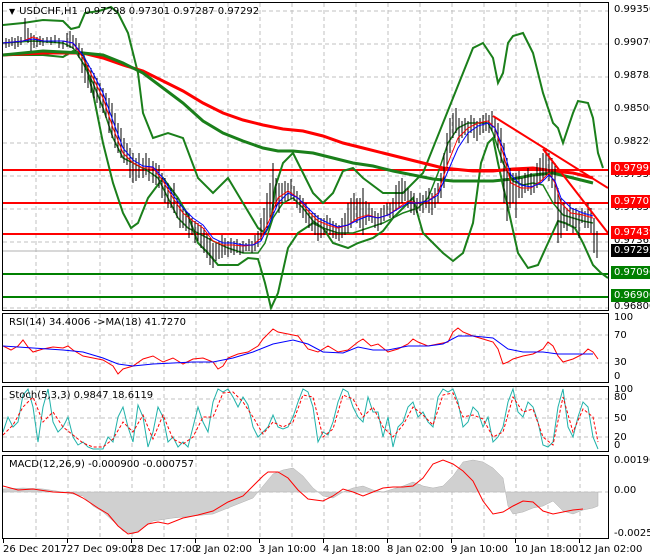 This screenshot has width=650, height=560. What do you see at coordinates (81, 395) in the screenshot?
I see `stochastic-legend: Stoch(5,3,3) 0.9847 18.6119` at bounding box center [81, 395].